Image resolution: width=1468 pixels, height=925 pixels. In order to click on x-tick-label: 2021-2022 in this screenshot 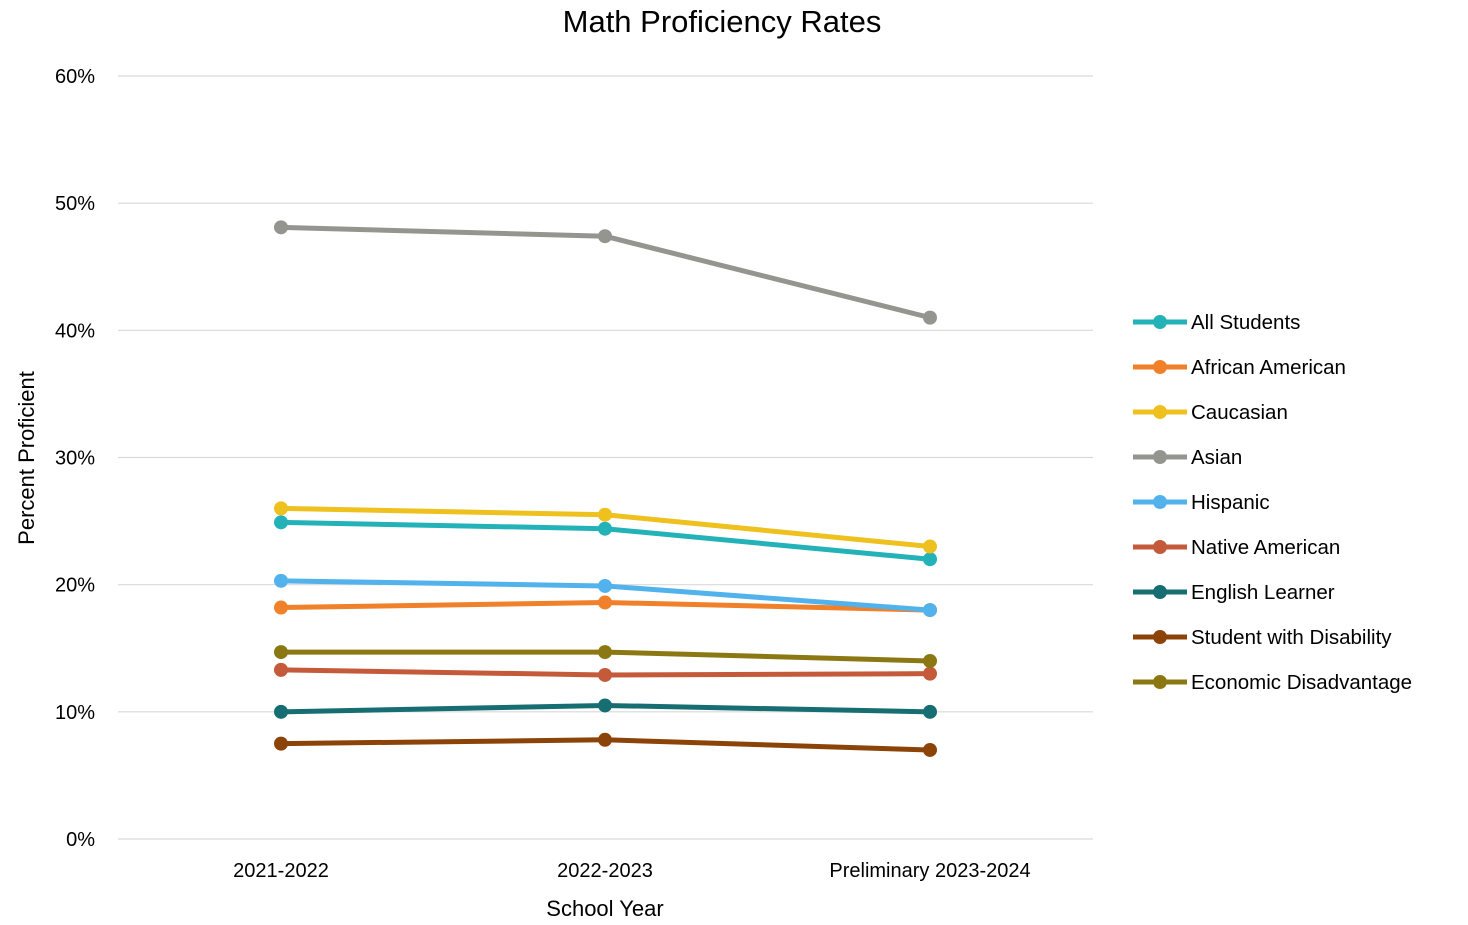, I will do `click(281, 871)`.